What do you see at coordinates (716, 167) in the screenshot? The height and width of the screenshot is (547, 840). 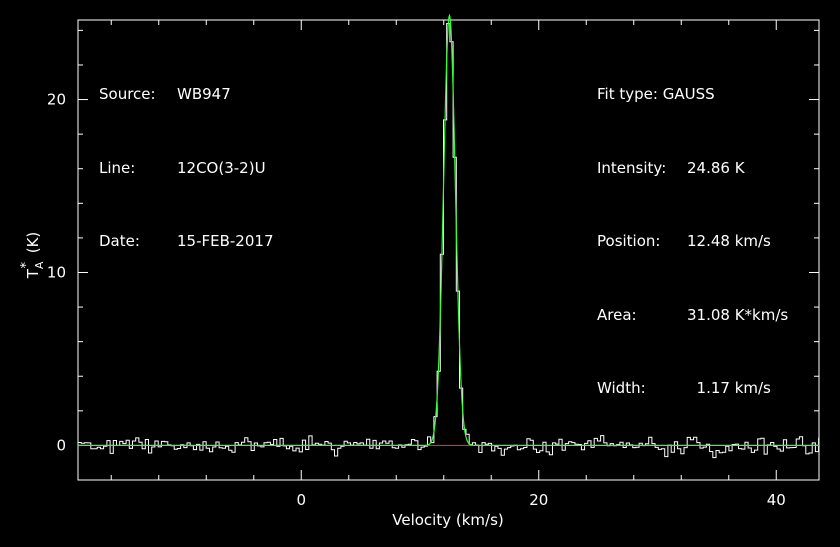 I see `intensity-value: 24.86 K` at bounding box center [716, 167].